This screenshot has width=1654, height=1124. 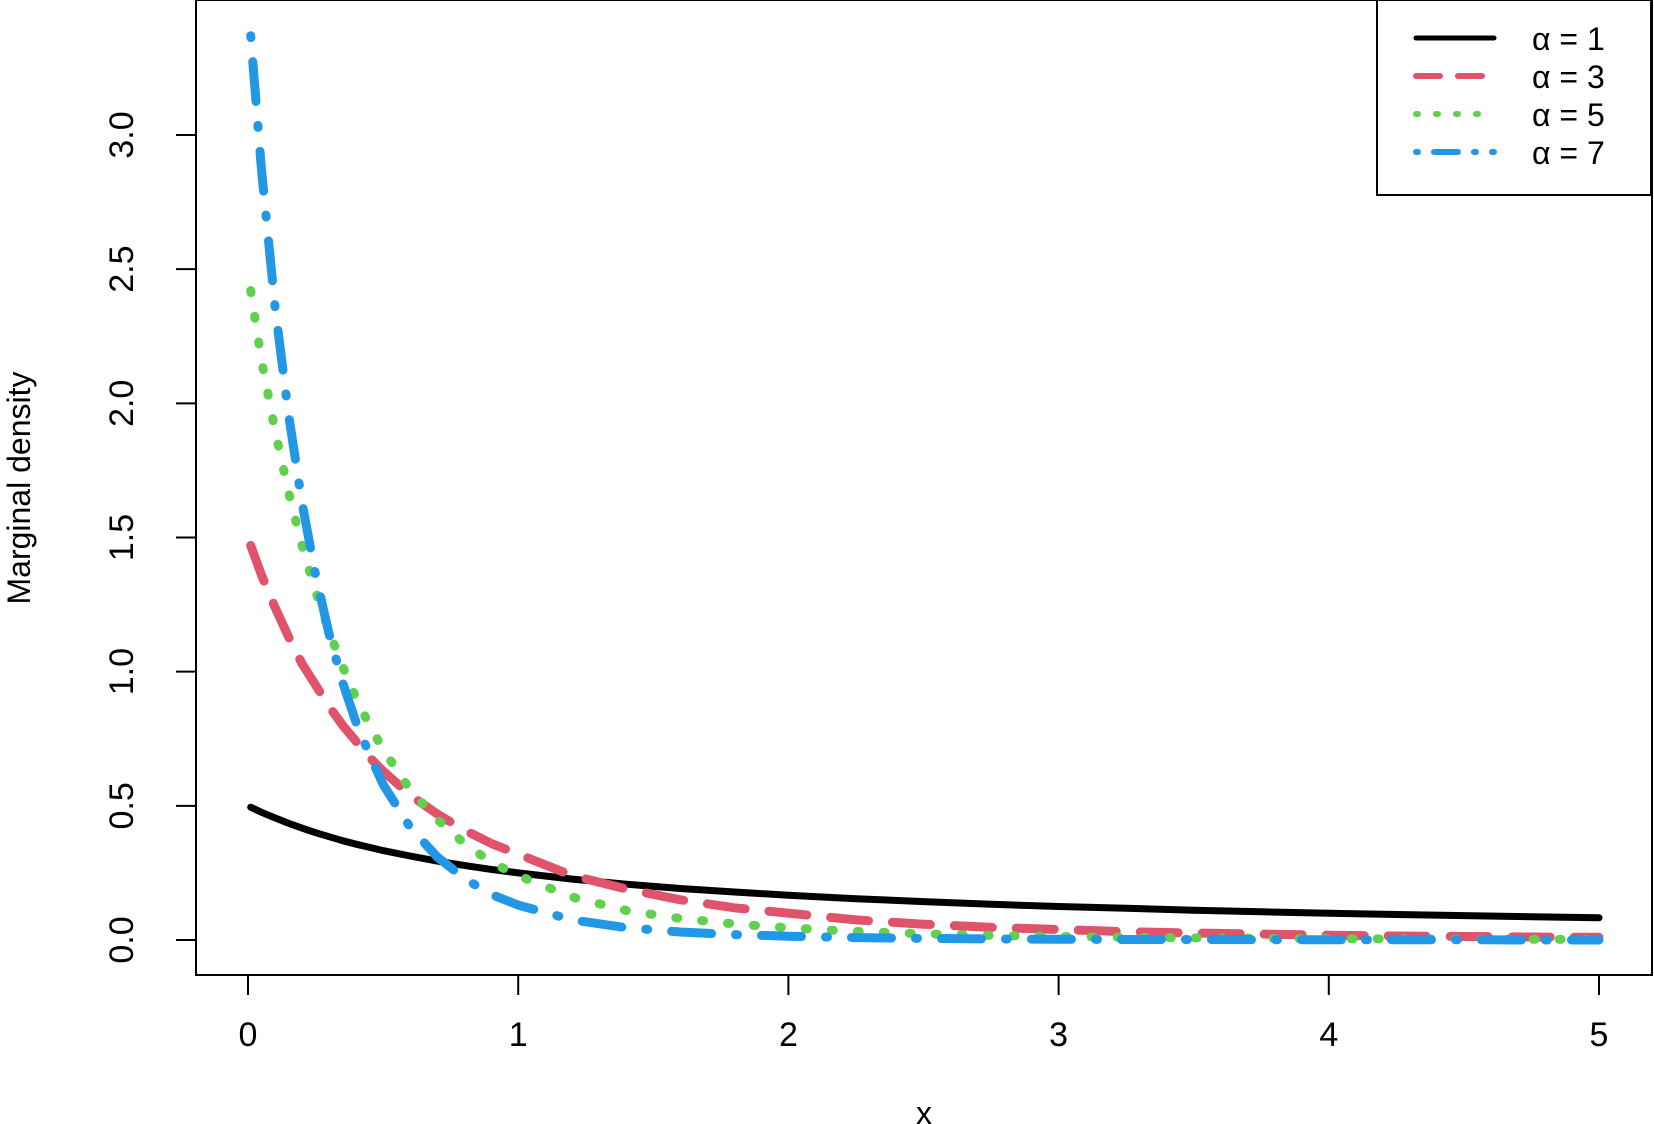 I want to click on y-tick-label: 0.5, so click(x=122, y=805).